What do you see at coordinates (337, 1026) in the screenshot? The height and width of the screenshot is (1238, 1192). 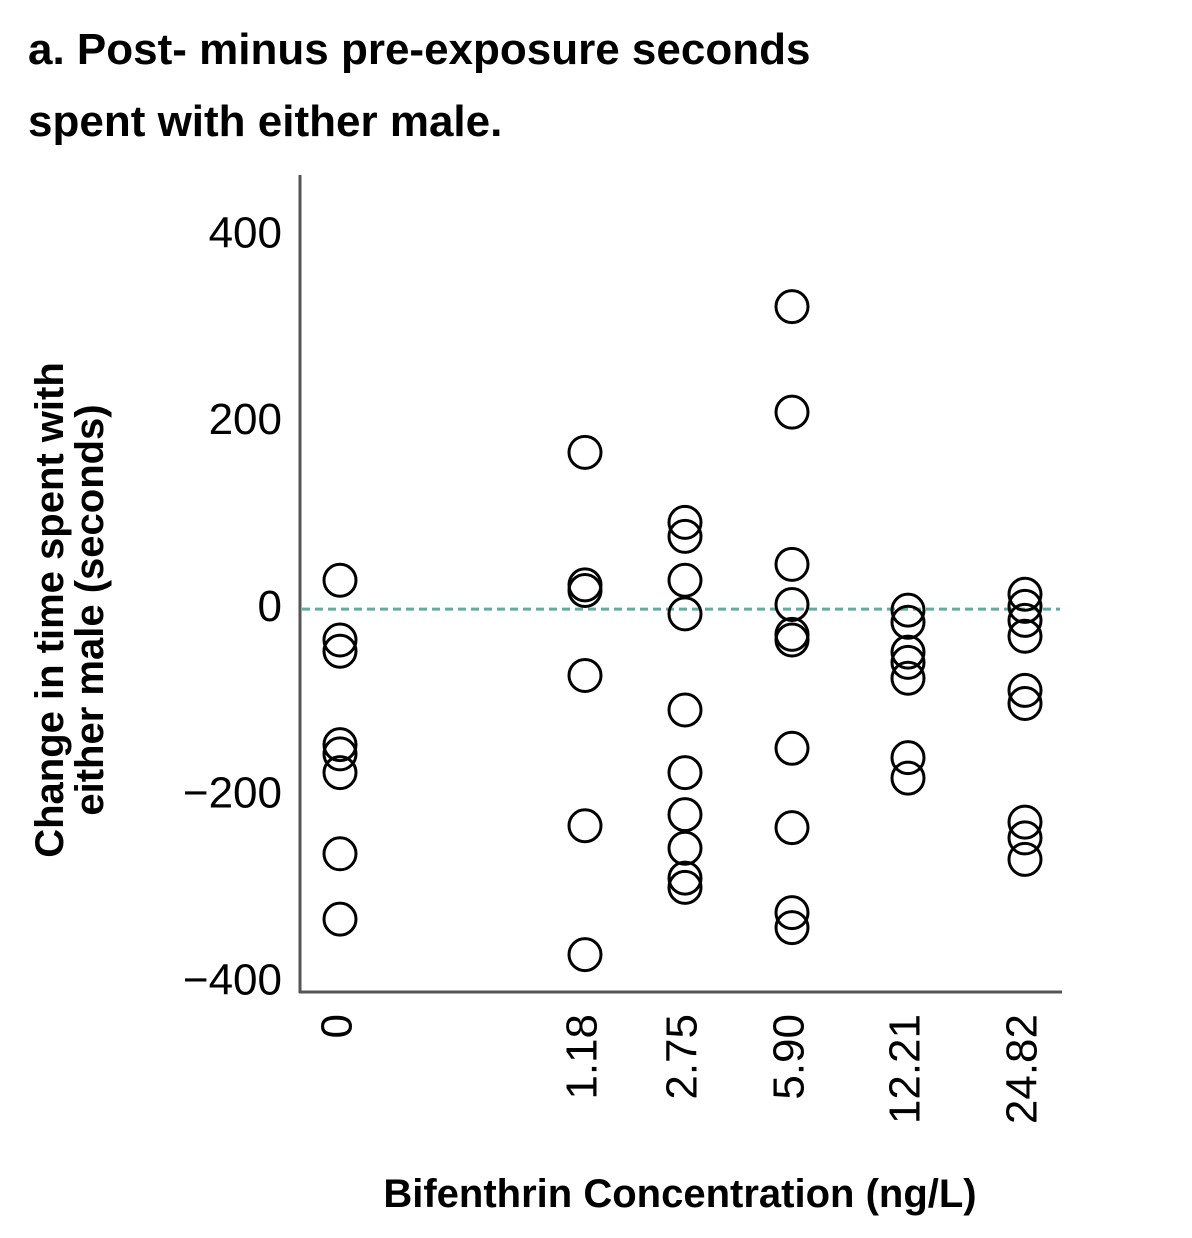 I see `x-tick-label: 0` at bounding box center [337, 1026].